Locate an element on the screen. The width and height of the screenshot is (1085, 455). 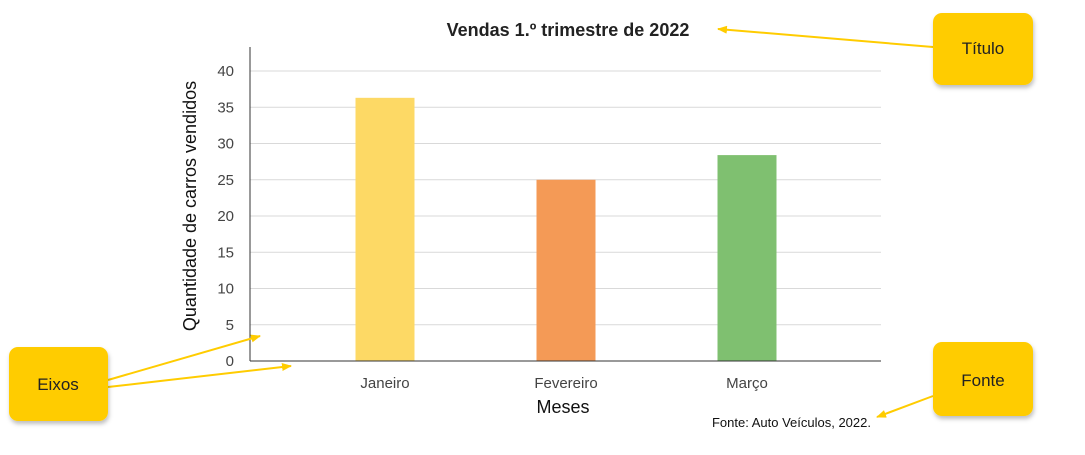
axes-callout-label: Eixos is located at coordinates (58, 384).